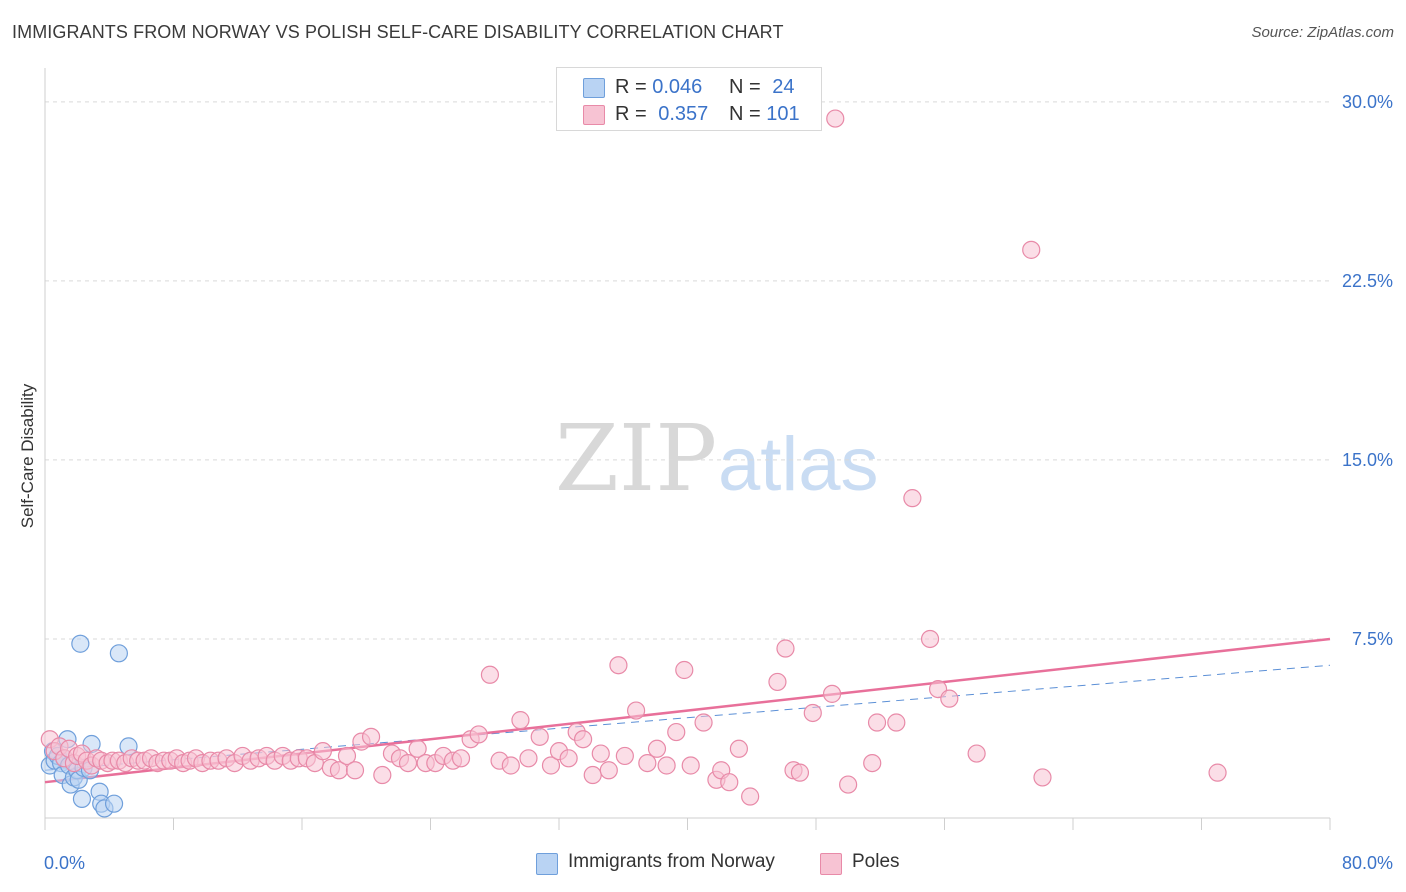  Describe the element at coordinates (1367, 460) in the screenshot. I see `y-tick-label: 15.0%` at that location.